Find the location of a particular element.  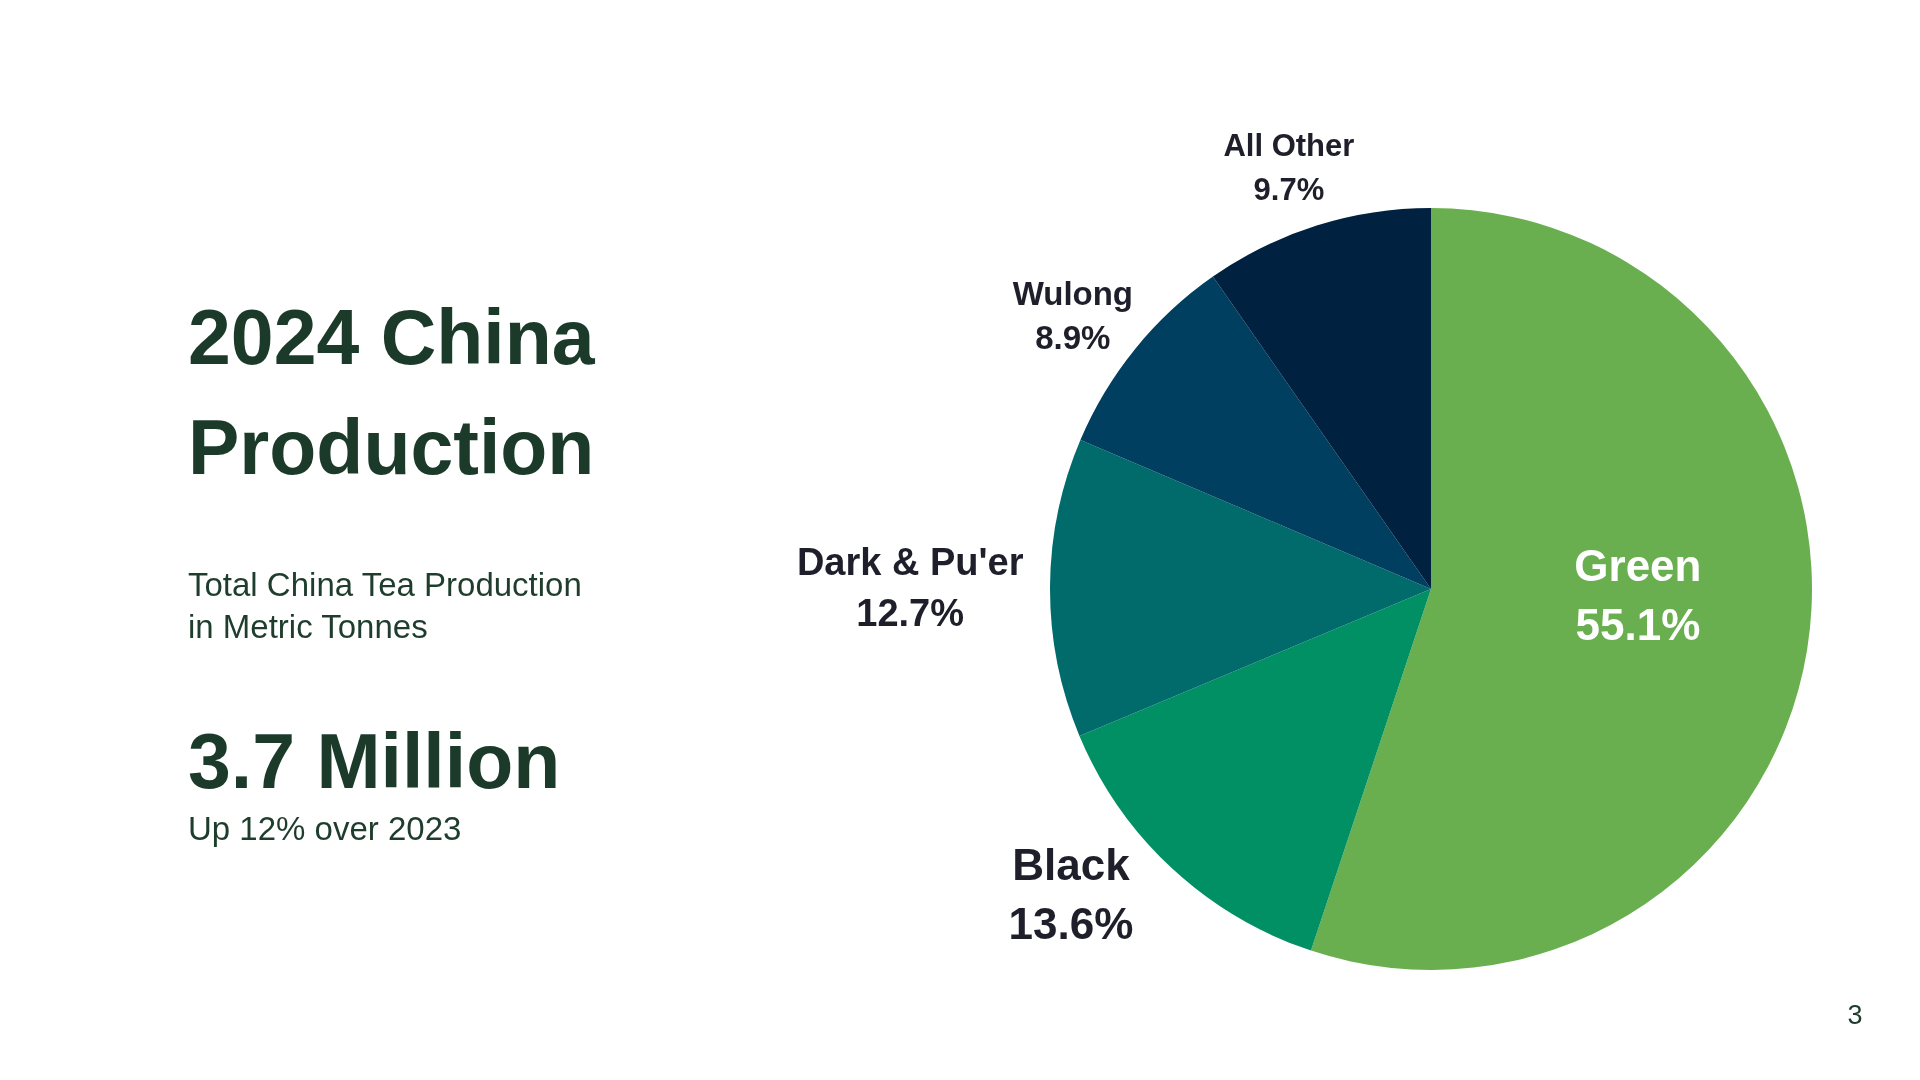

slice-label: Black is located at coordinates (1071, 864).